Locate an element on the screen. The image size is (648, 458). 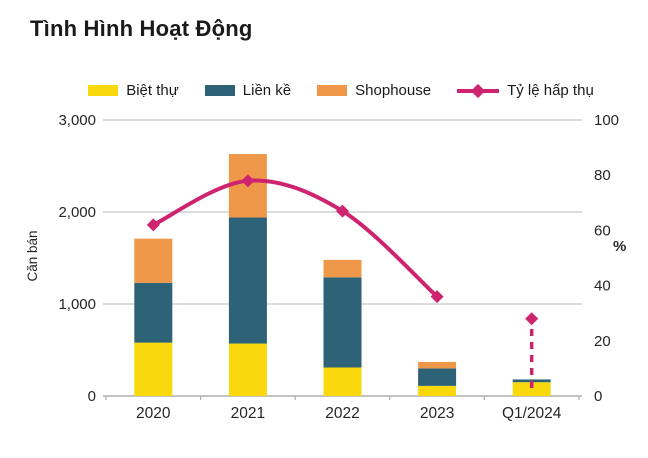
x-axis-label: 2020 is located at coordinates (153, 413).